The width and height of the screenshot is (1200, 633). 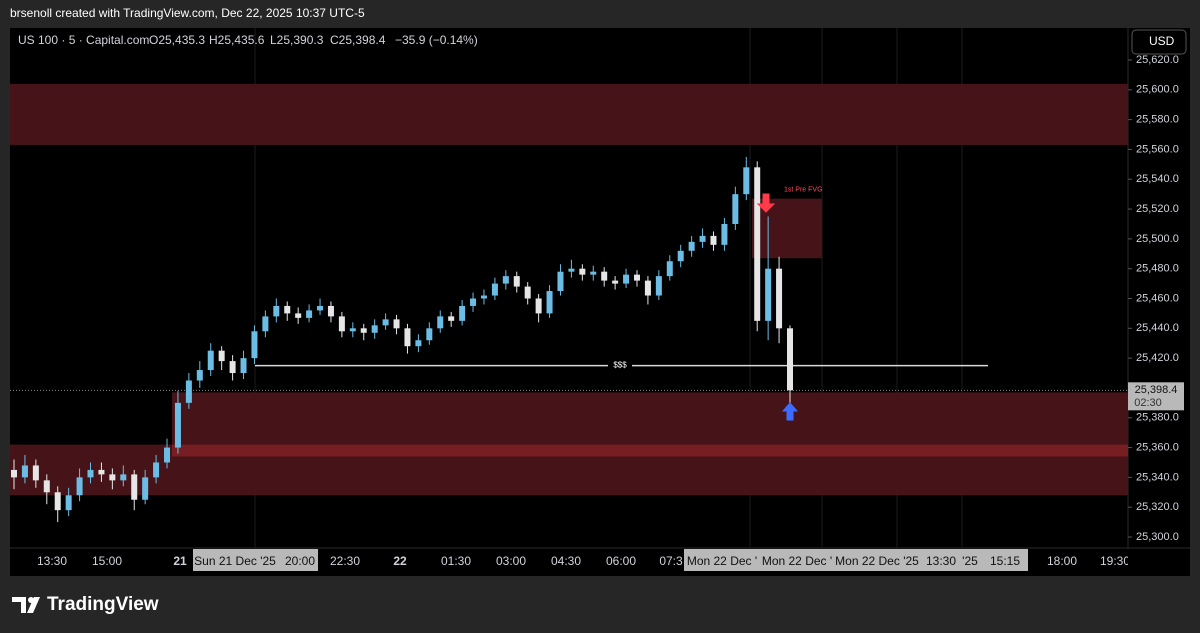 I want to click on last-price-label: 25,398.4, so click(x=1156, y=390).